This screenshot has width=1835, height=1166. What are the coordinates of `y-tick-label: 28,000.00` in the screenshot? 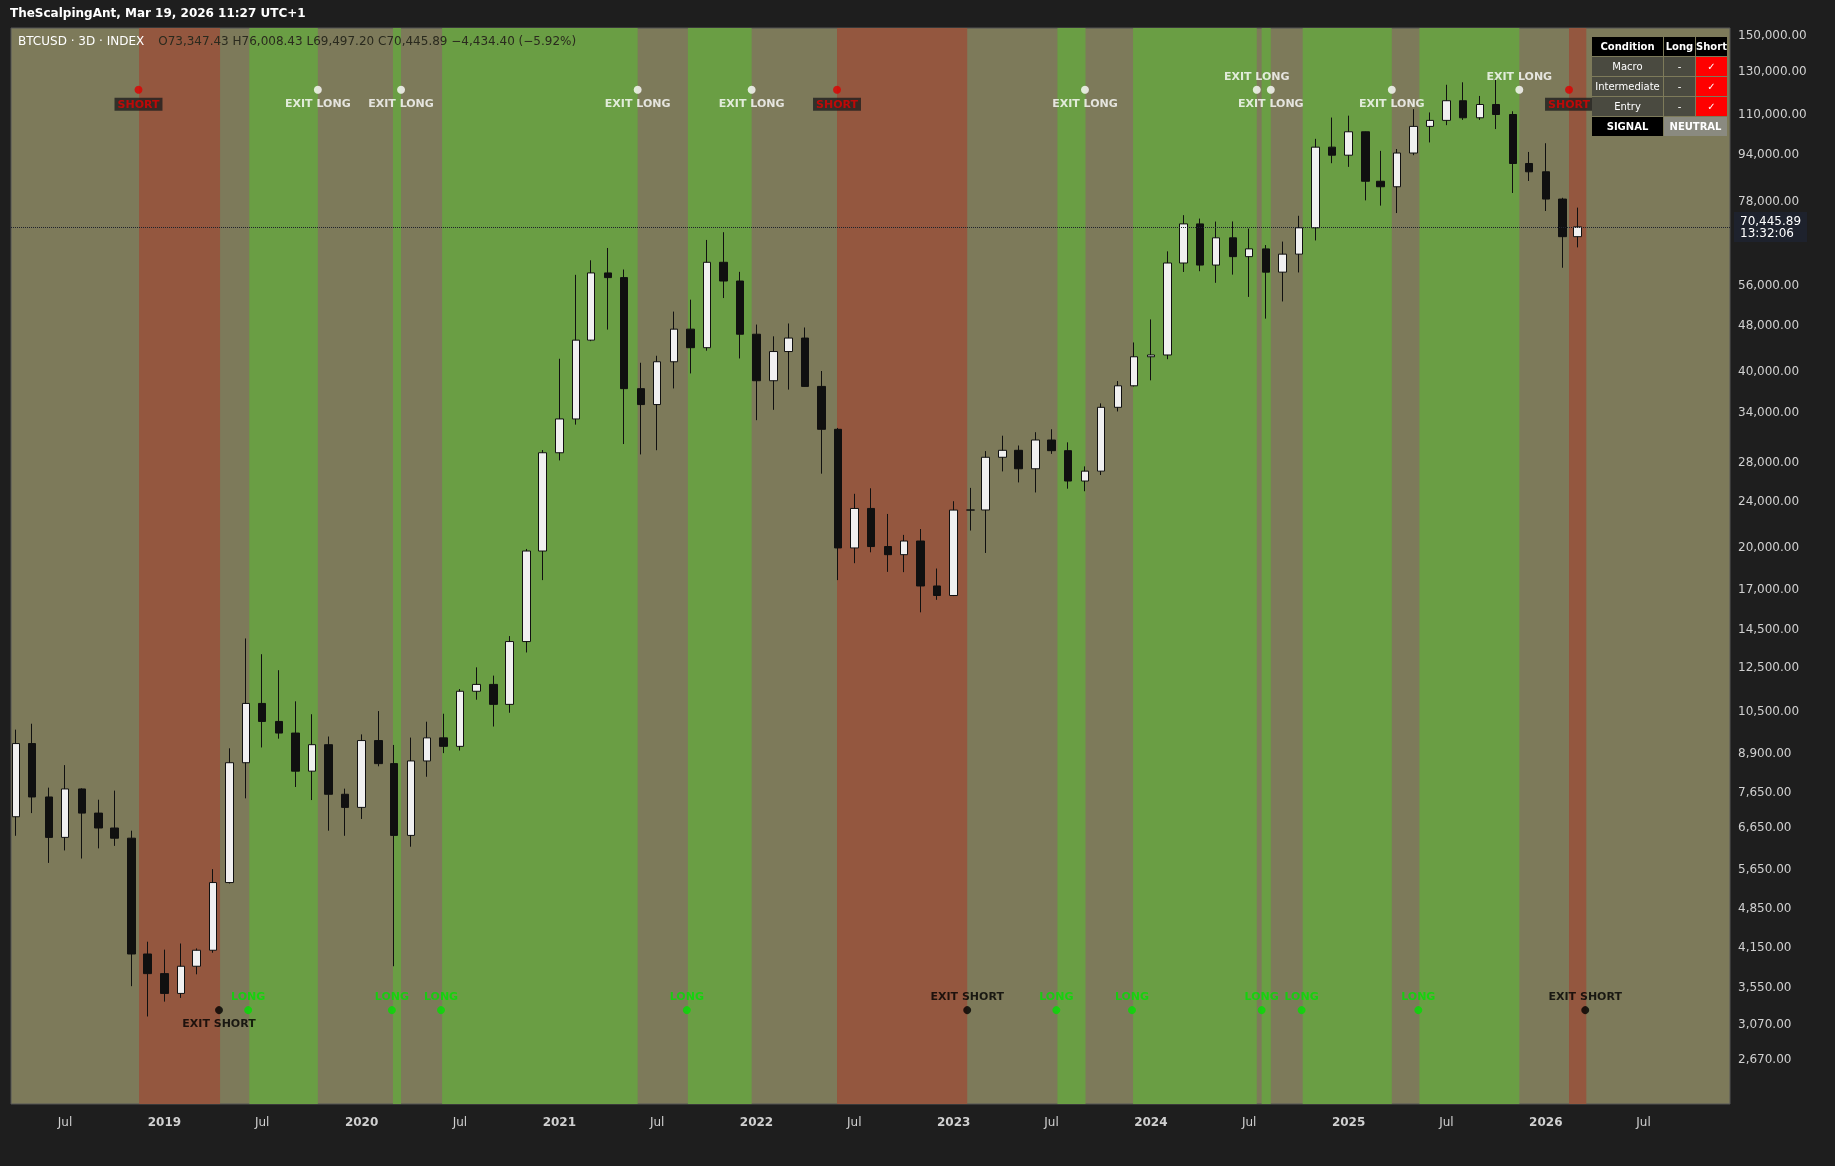 It's located at (1769, 461).